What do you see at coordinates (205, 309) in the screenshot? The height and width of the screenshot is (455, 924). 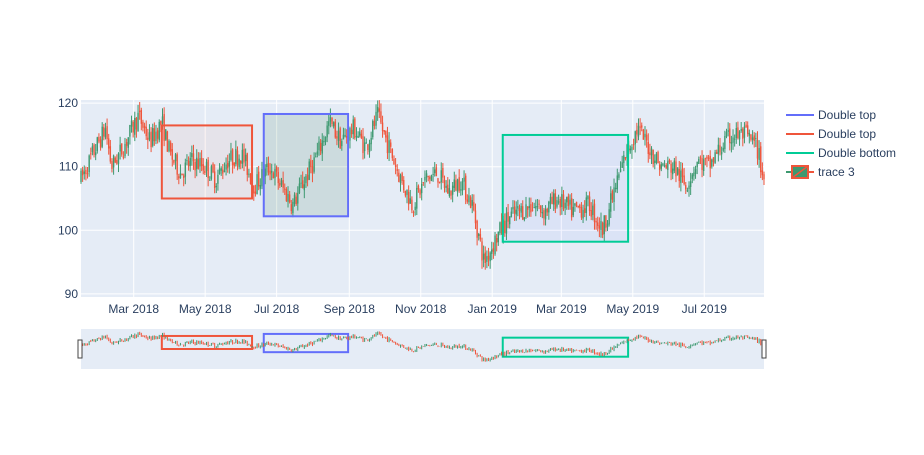 I see `x-tick-label: May 2018` at bounding box center [205, 309].